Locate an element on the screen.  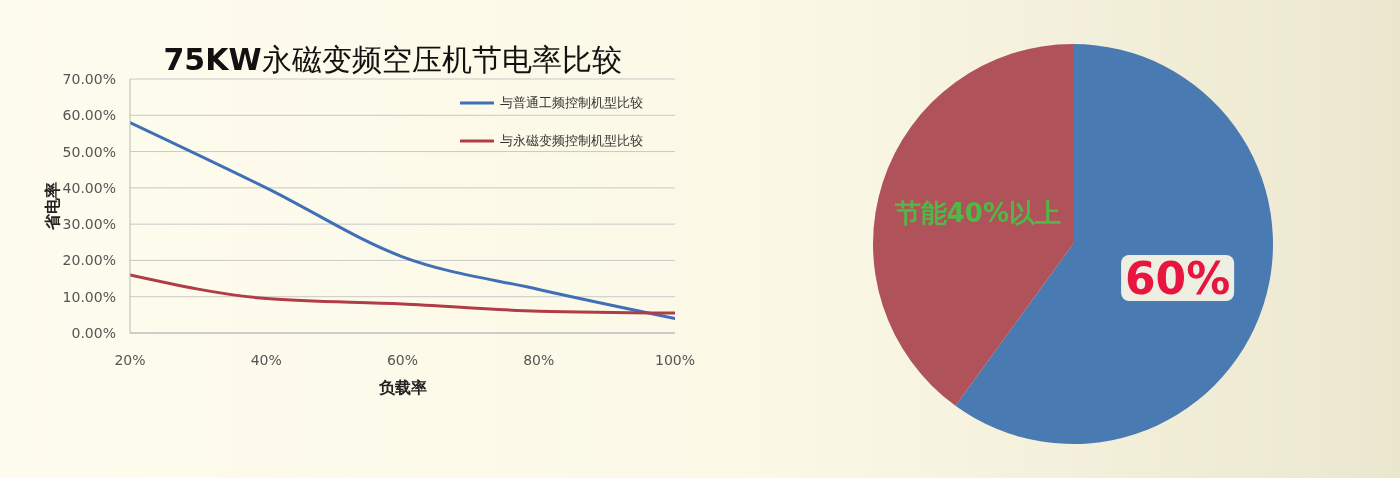
x-tick-label: 40% is located at coordinates (266, 359).